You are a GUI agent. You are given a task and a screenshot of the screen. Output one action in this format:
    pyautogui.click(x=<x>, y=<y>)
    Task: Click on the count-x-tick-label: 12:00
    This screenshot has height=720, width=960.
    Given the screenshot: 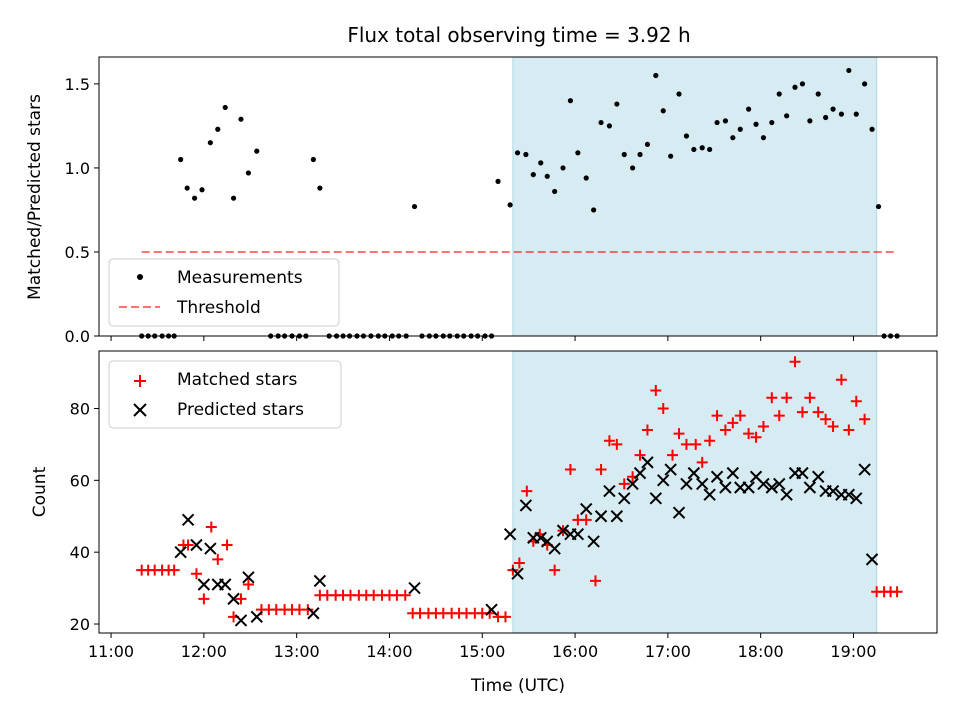 What is the action you would take?
    pyautogui.click(x=204, y=651)
    